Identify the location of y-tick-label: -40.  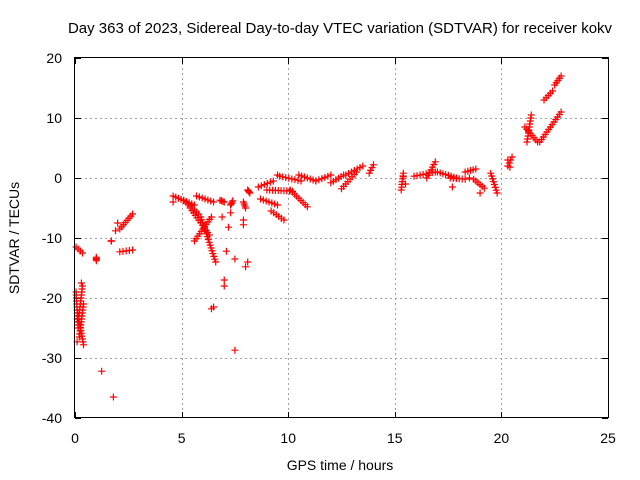
(52, 418).